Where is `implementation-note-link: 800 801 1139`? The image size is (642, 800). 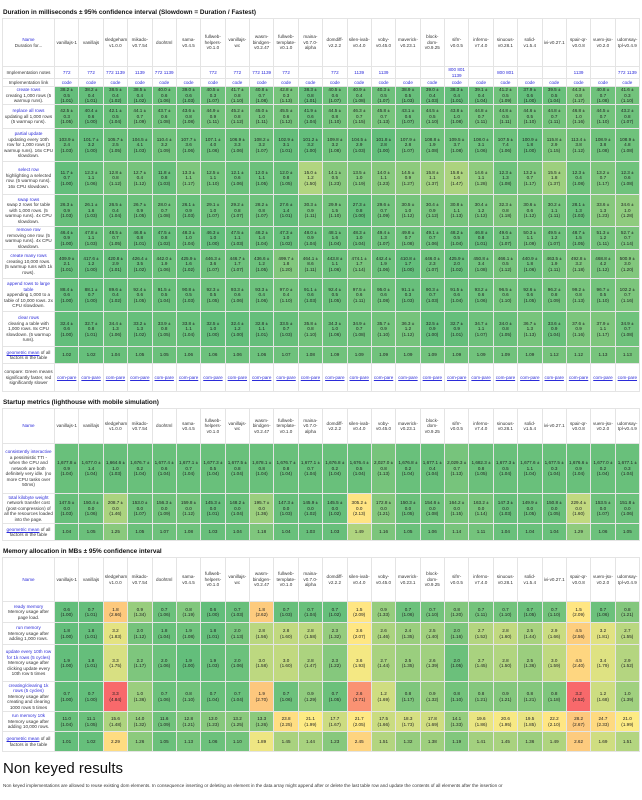 implementation-note-link: 800 801 1139 is located at coordinates (456, 72).